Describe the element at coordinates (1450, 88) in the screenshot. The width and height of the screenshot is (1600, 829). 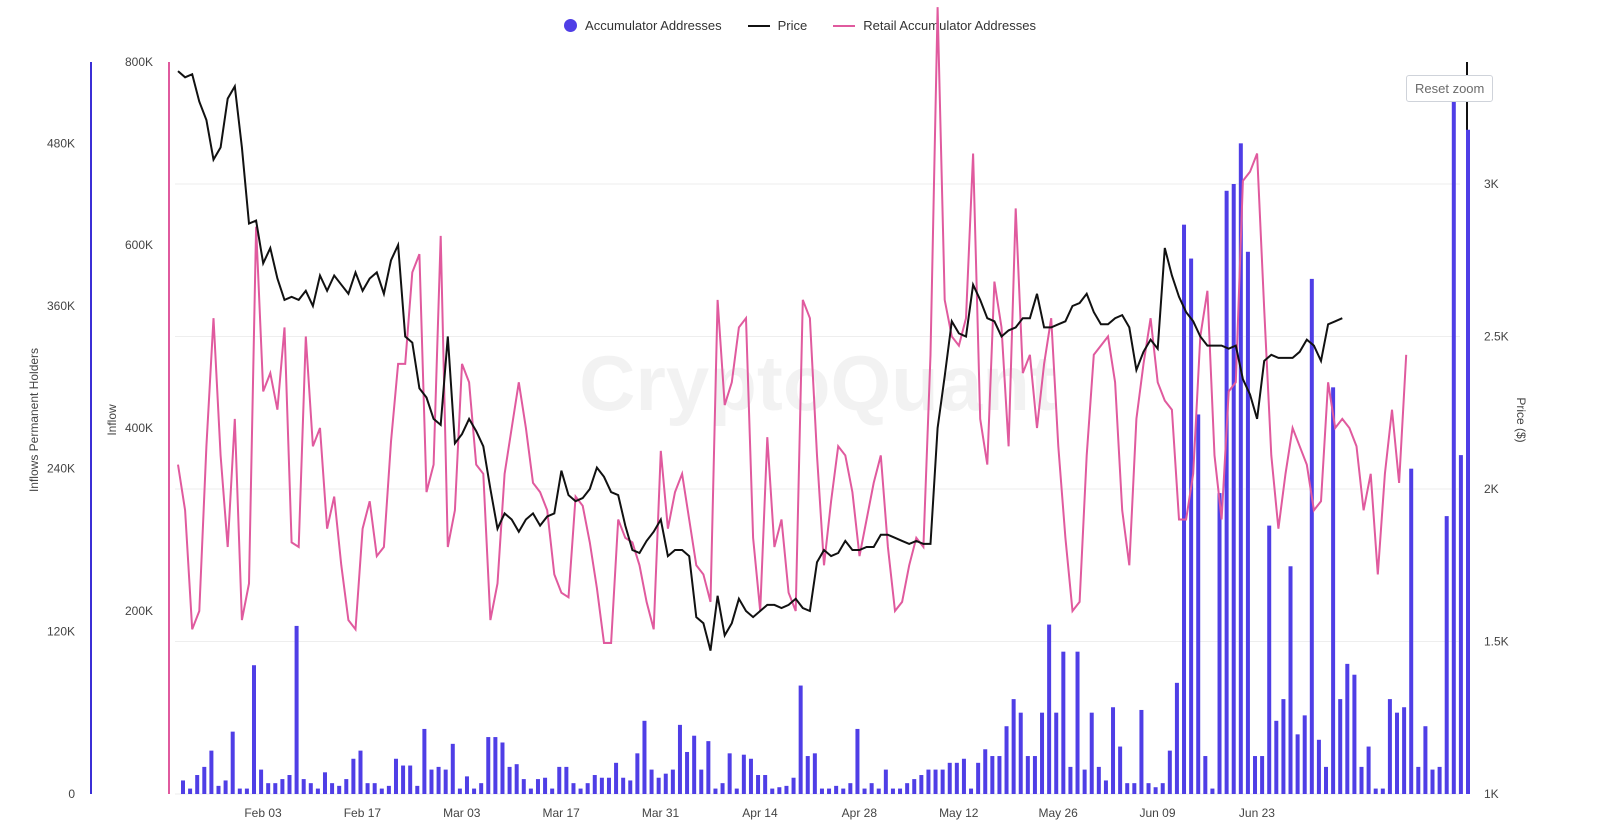
I see `reset-zoom-button: Reset zoom` at that location.